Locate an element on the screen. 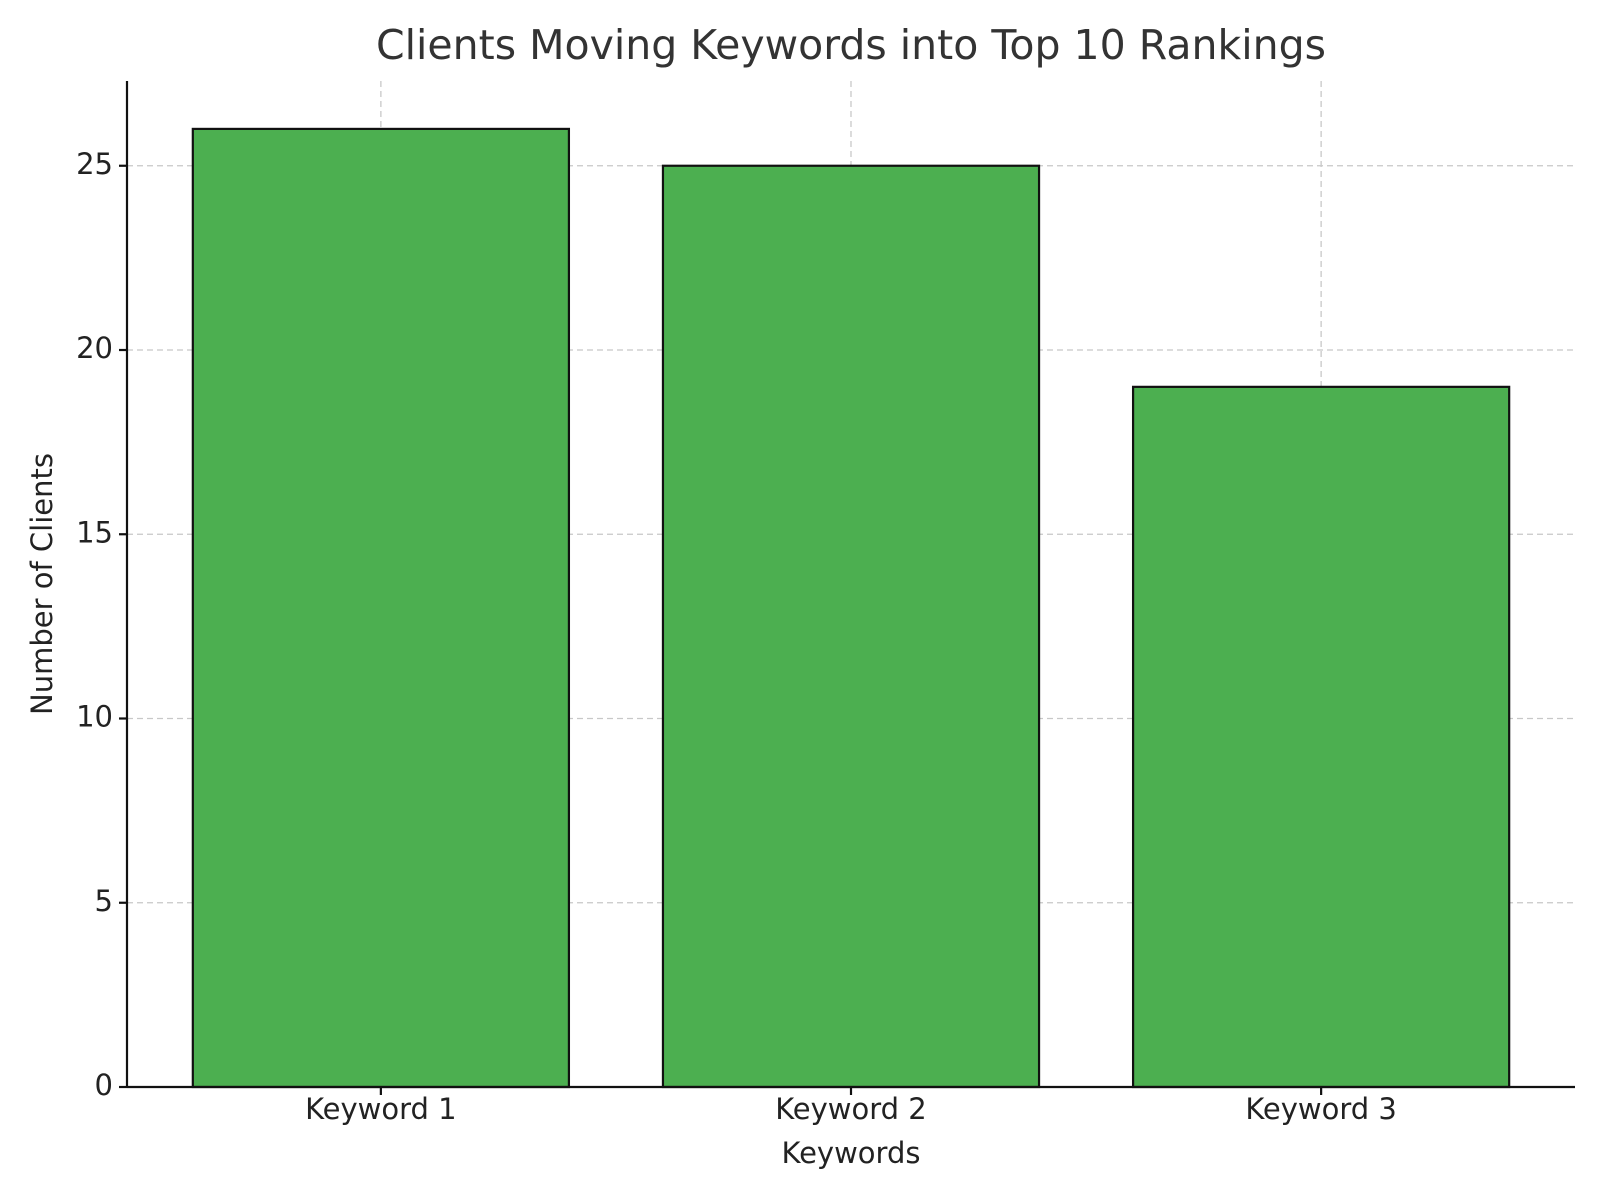  y-tick-label: 10 is located at coordinates (94, 717).